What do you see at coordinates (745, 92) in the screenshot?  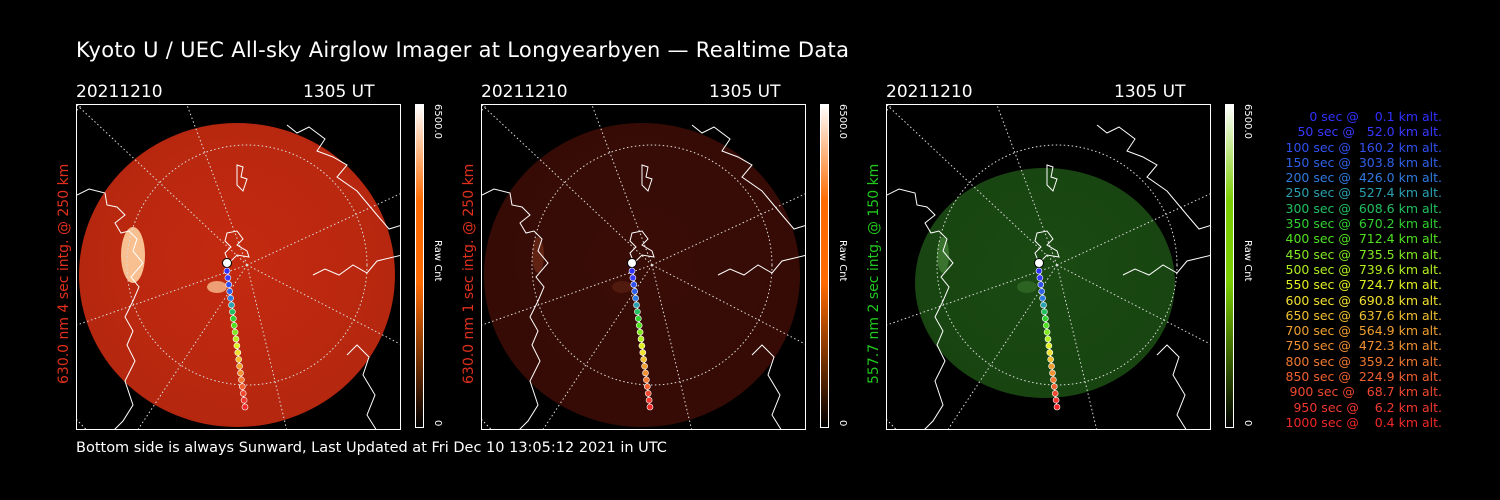 I see `panel-2-time: 1305 UT` at bounding box center [745, 92].